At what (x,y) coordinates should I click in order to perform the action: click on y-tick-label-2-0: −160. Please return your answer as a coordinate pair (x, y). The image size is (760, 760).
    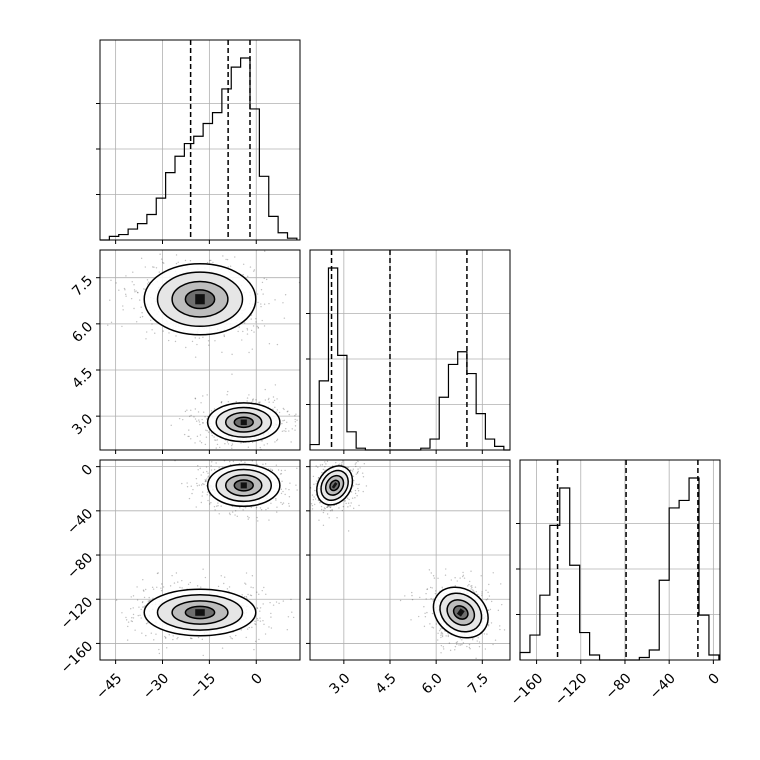
    Looking at the image, I should click on (77, 657).